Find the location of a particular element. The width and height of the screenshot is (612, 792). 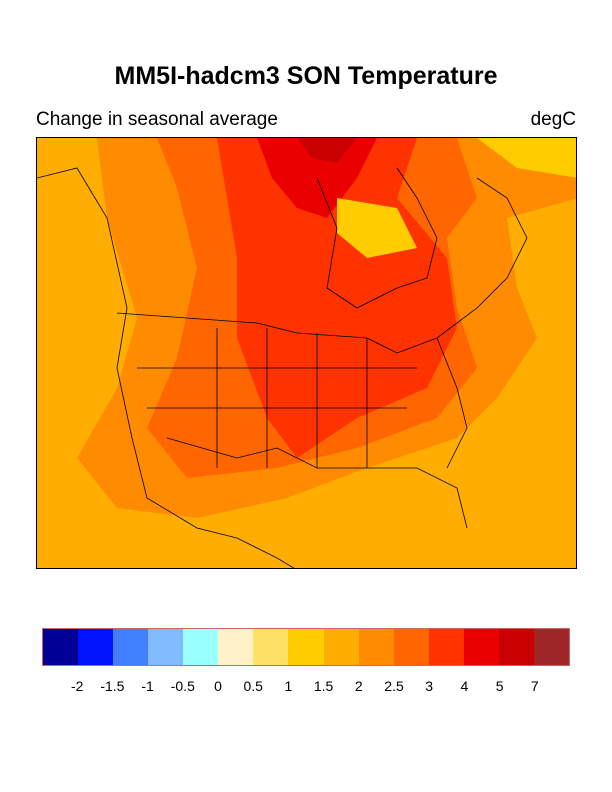

colorbar-tick-label: 1.5 is located at coordinates (323, 686).